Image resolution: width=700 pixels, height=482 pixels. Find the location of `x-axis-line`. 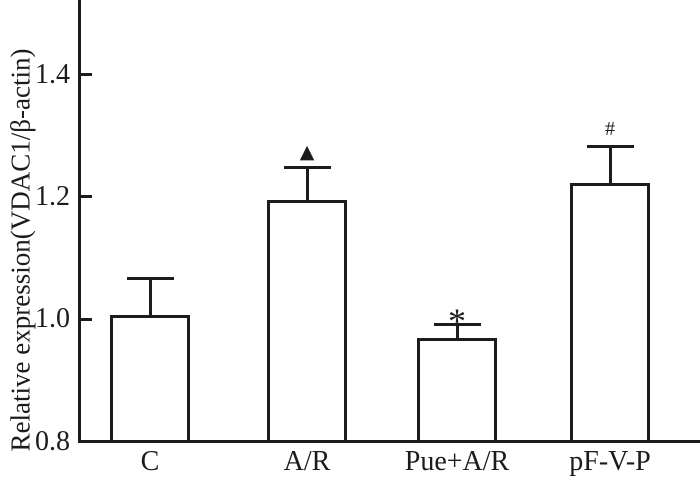

x-axis-line is located at coordinates (389, 441).